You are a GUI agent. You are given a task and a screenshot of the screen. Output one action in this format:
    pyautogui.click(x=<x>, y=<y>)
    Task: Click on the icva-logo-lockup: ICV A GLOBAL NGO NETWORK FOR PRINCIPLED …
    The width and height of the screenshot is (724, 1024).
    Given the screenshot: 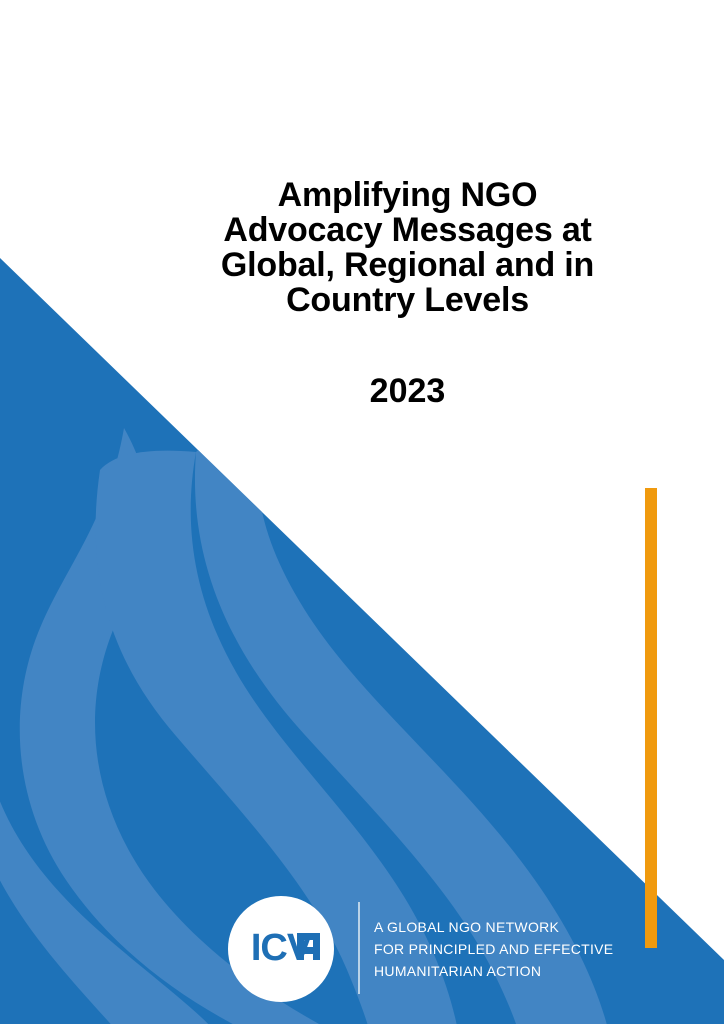 What is the action you would take?
    pyautogui.click(x=438, y=952)
    